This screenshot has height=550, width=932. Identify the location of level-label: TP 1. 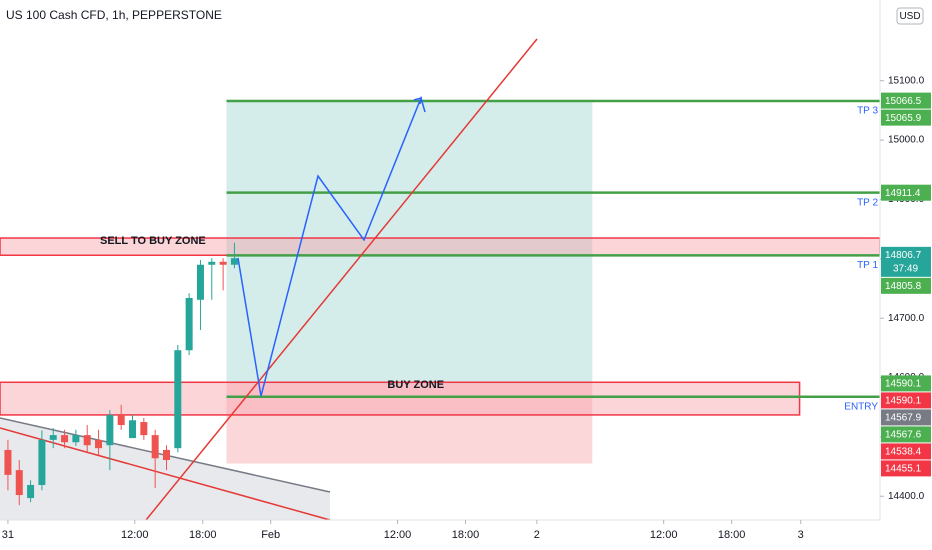
(867, 265).